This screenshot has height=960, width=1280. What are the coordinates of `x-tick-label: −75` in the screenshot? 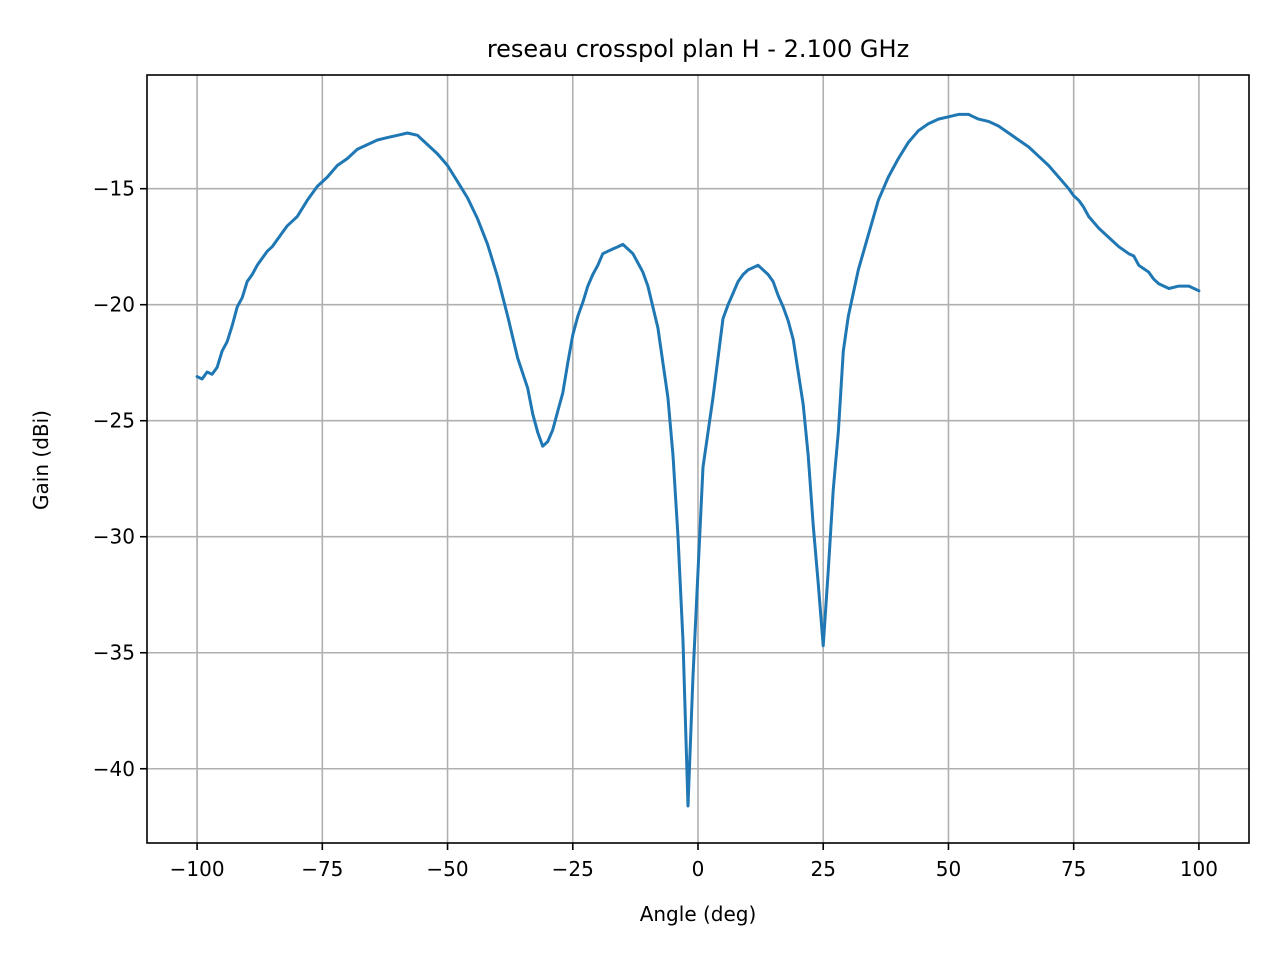 It's located at (322, 869).